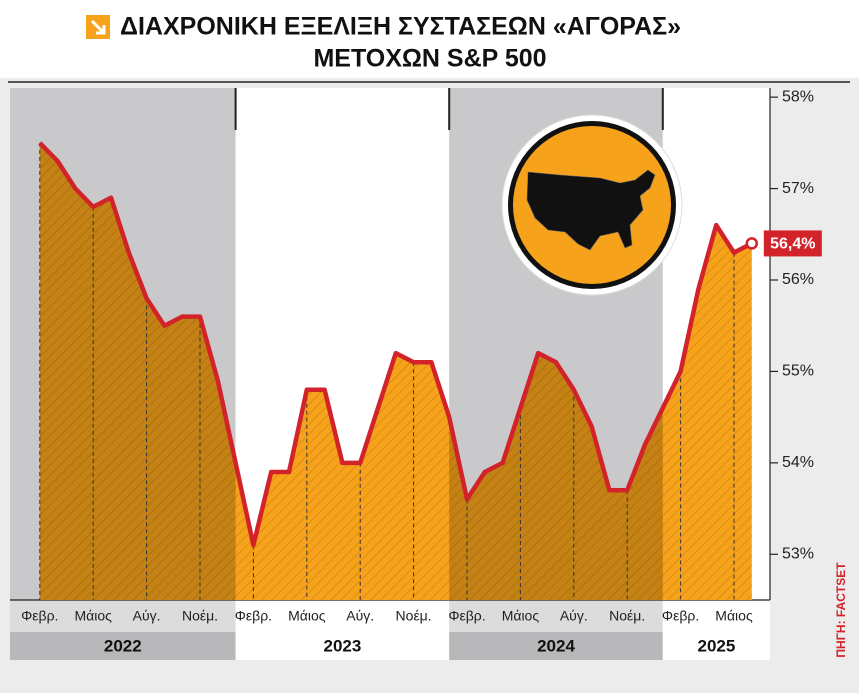 This screenshot has height=693, width=859. I want to click on year-label: 2024, so click(556, 645).